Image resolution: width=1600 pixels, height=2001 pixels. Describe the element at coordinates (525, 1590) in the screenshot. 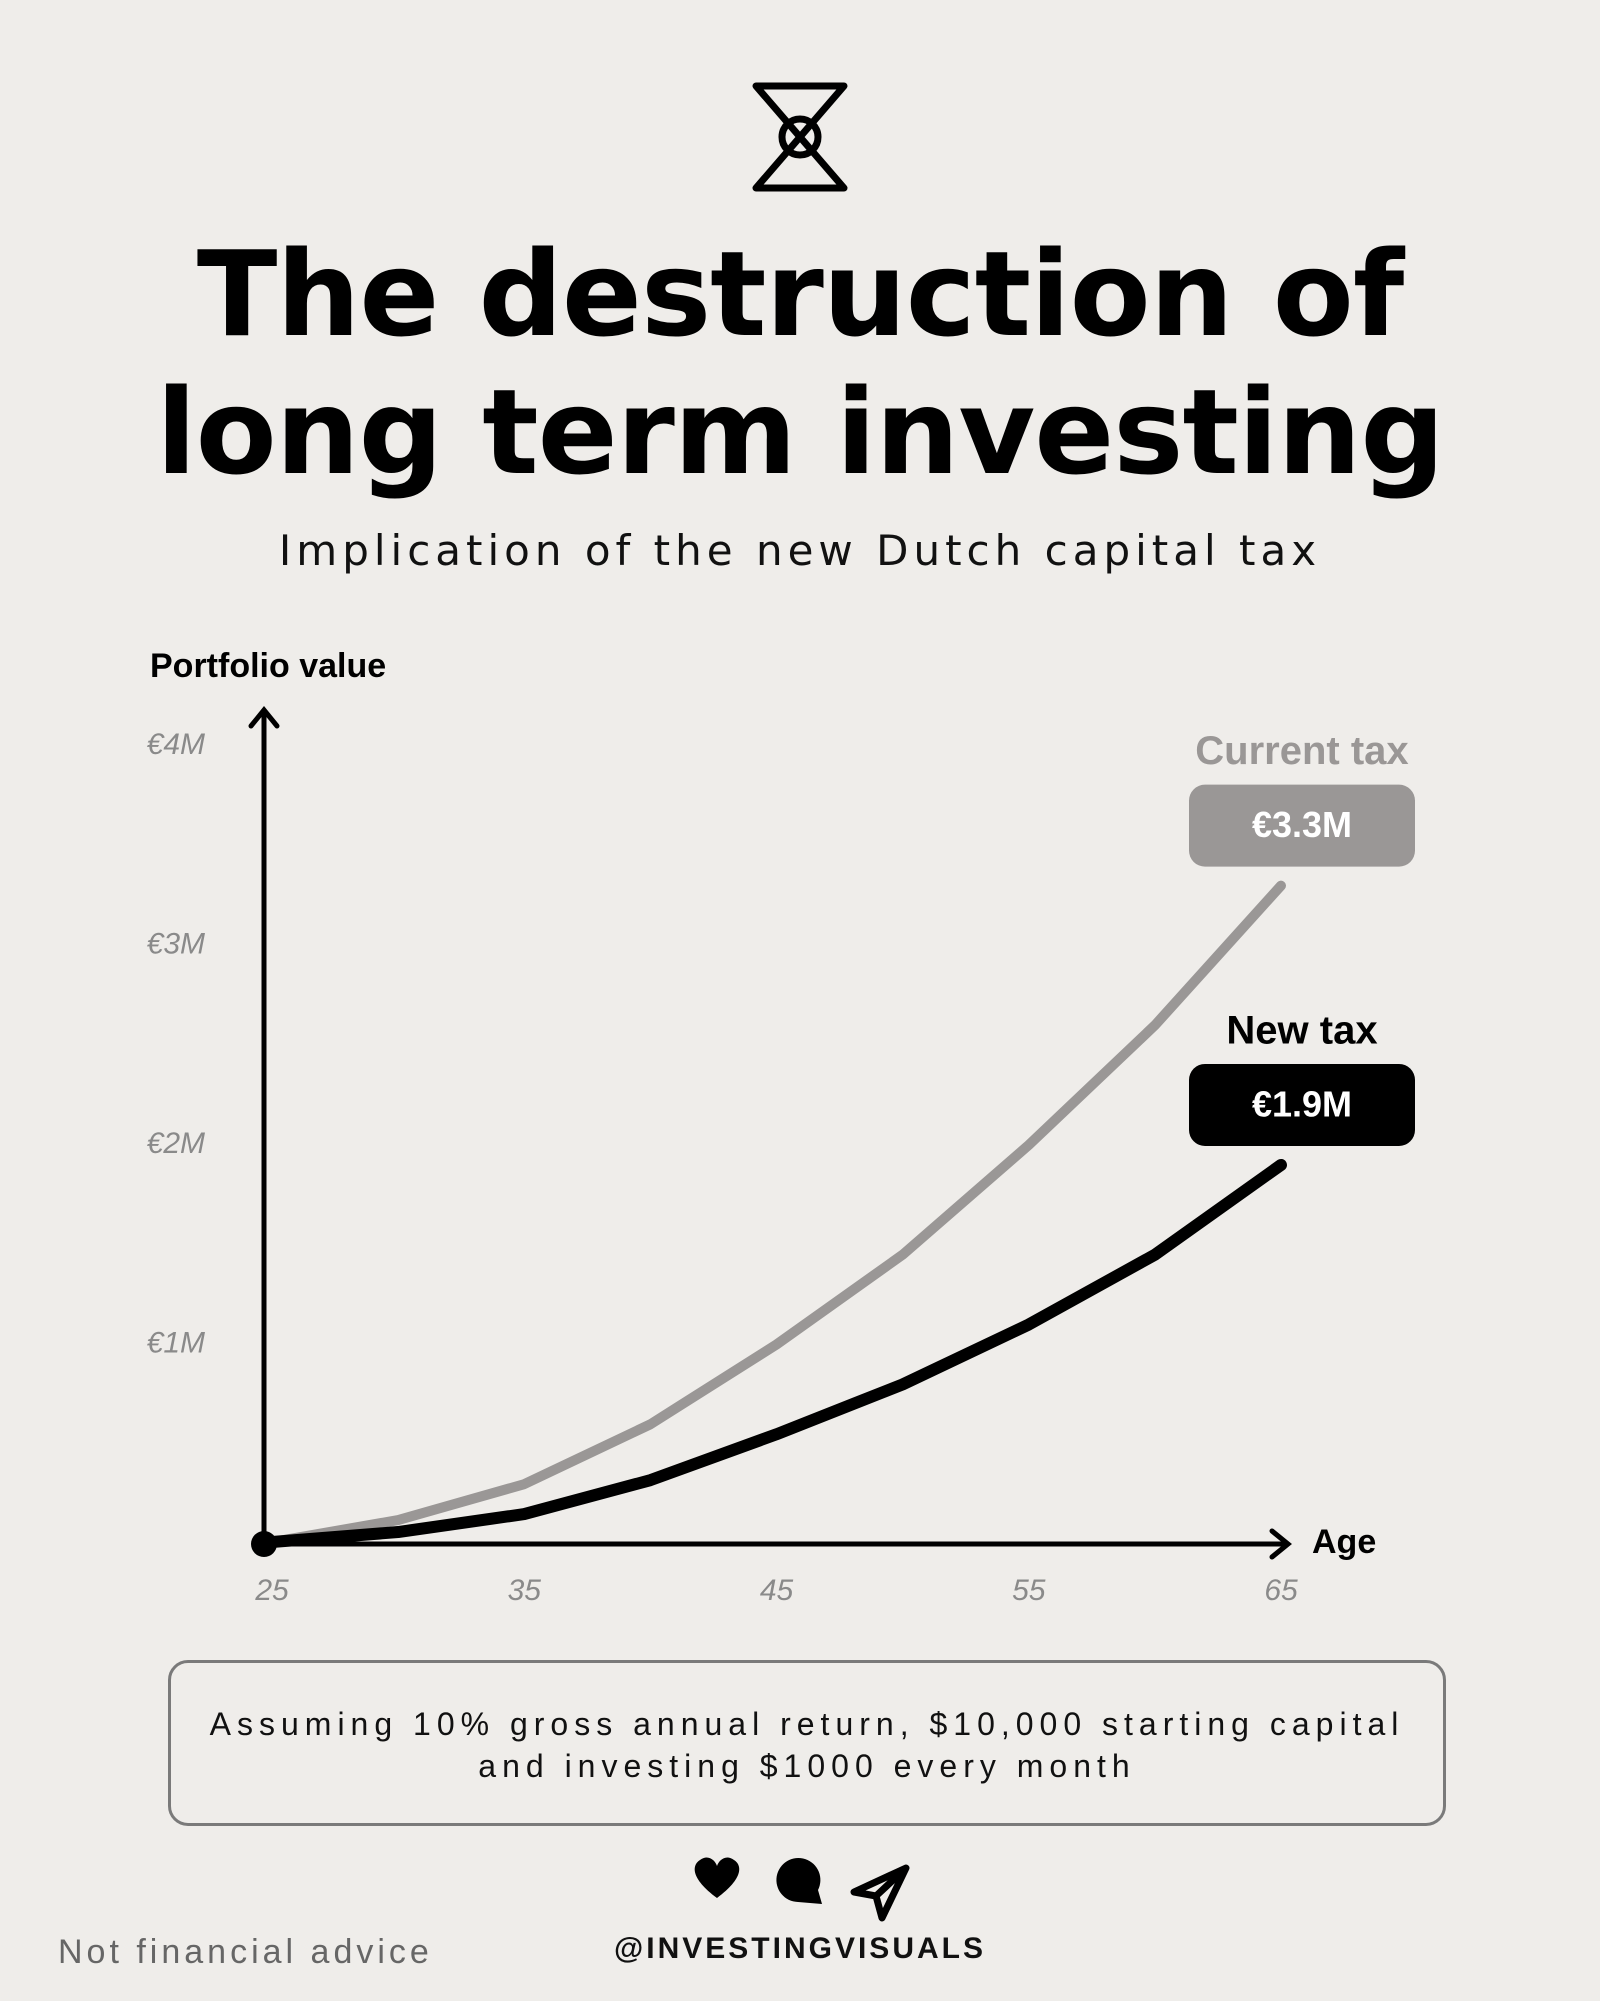

I see `x-tick-label: 35` at that location.